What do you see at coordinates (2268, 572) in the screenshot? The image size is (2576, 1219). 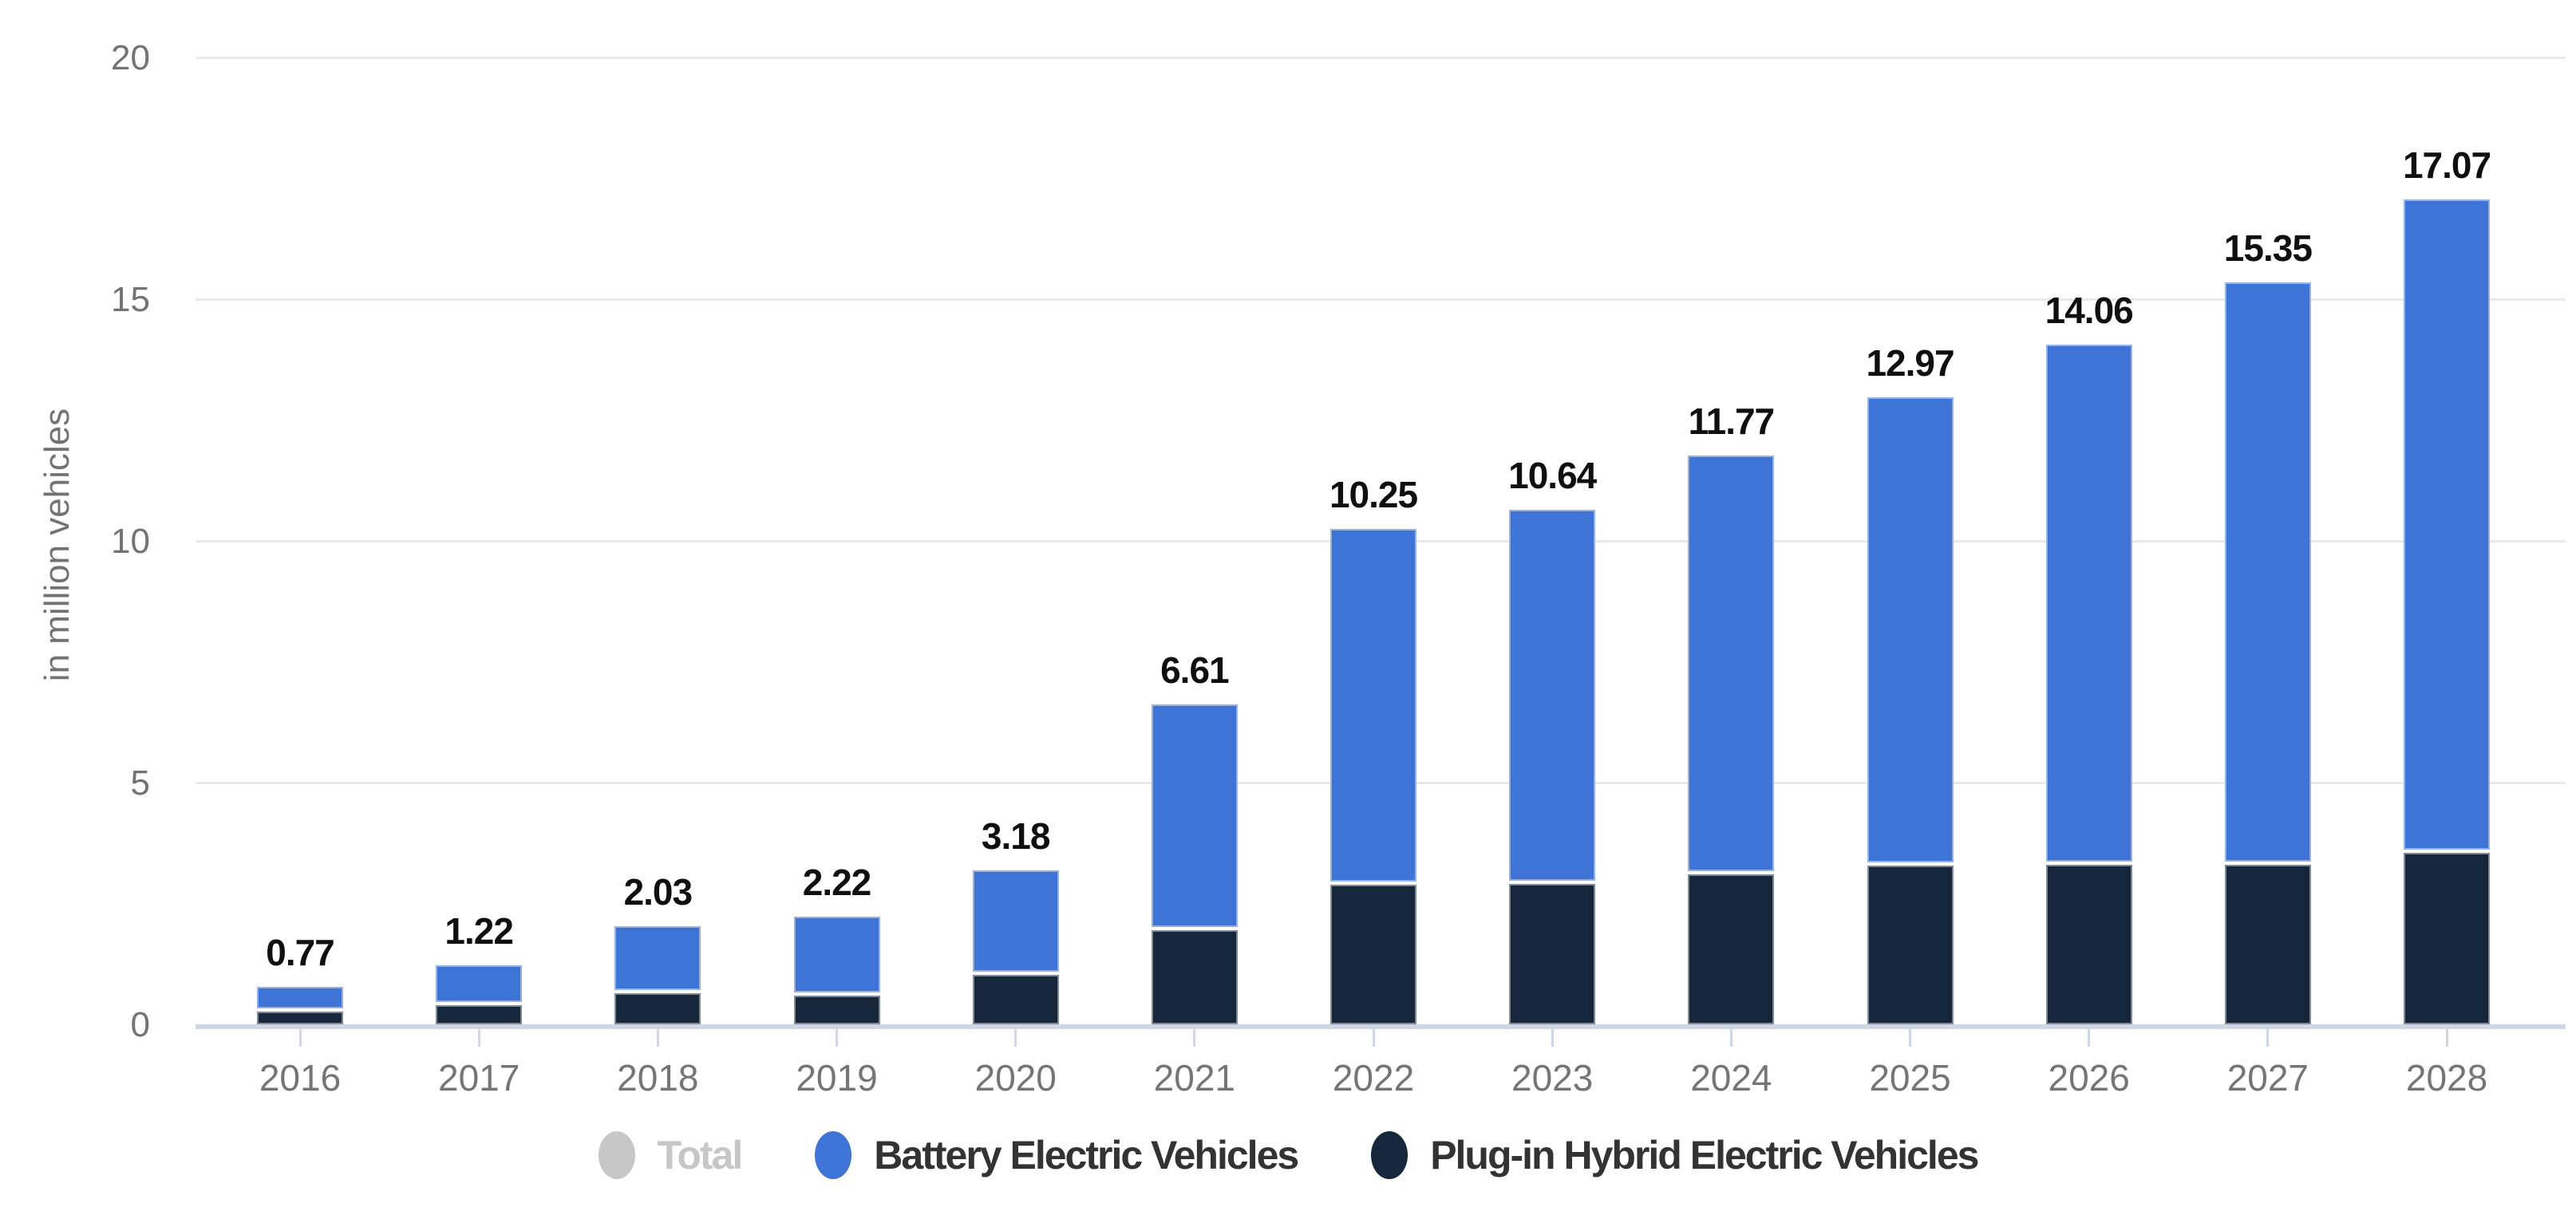 I see `bev-segment-2027` at bounding box center [2268, 572].